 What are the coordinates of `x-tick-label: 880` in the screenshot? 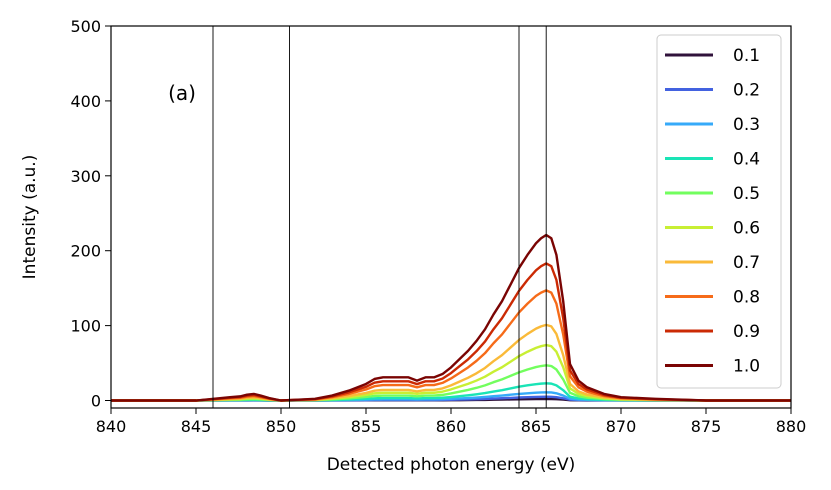 It's located at (791, 426).